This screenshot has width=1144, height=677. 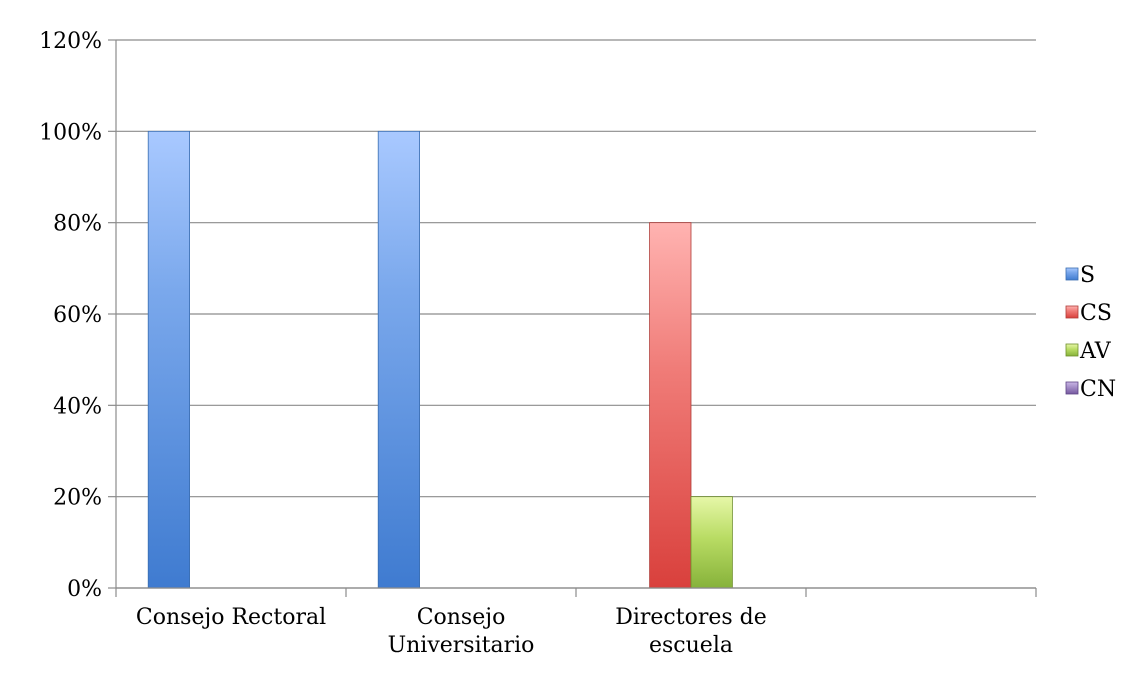 What do you see at coordinates (1096, 313) in the screenshot?
I see `legend-label-cs: CS` at bounding box center [1096, 313].